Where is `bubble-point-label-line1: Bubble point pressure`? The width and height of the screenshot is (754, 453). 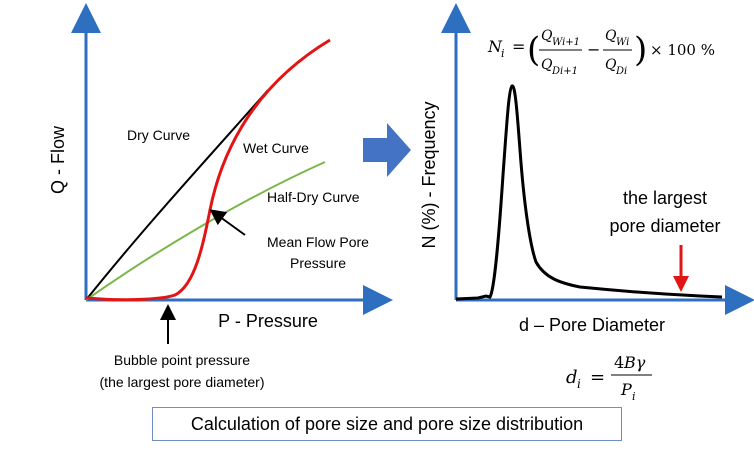
bubble-point-label-line1: Bubble point pressure is located at coordinates (182, 360).